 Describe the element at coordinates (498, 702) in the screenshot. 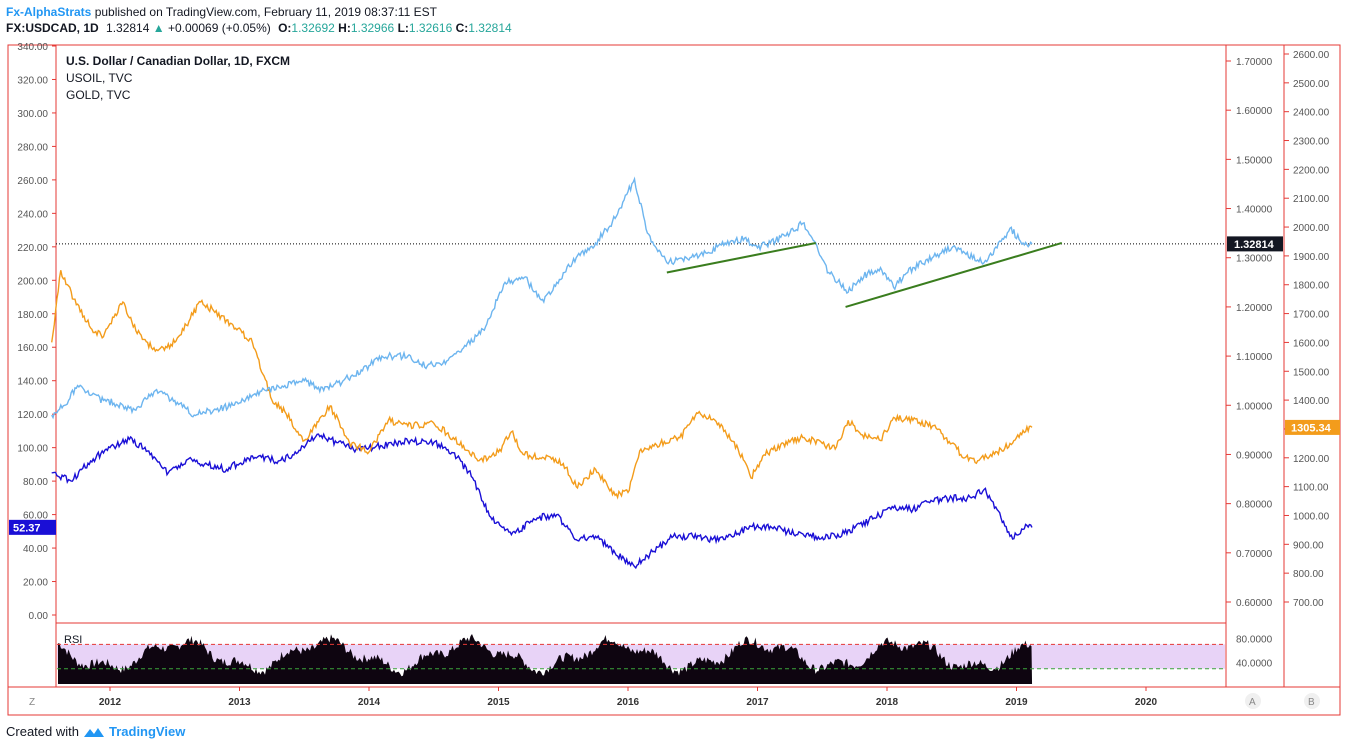

I see `x-tick-label: 2015` at that location.